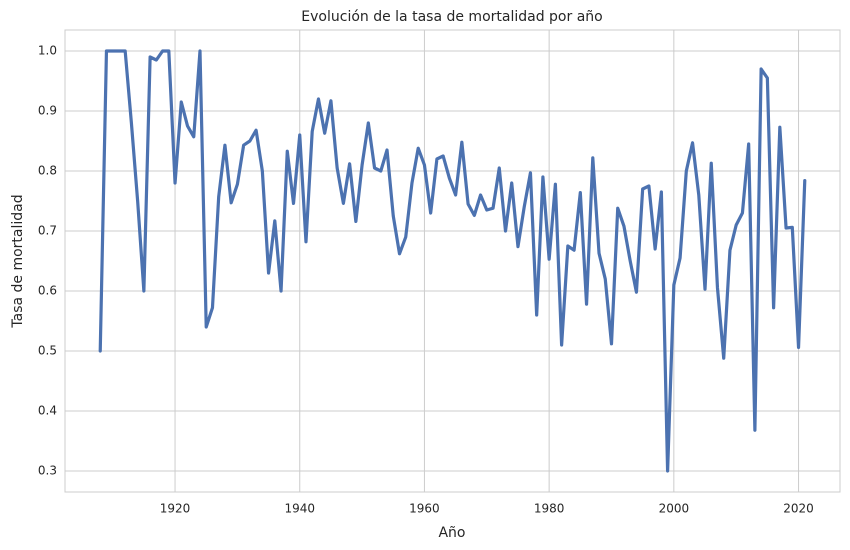  I want to click on x-tick-label: 2020, so click(798, 509).